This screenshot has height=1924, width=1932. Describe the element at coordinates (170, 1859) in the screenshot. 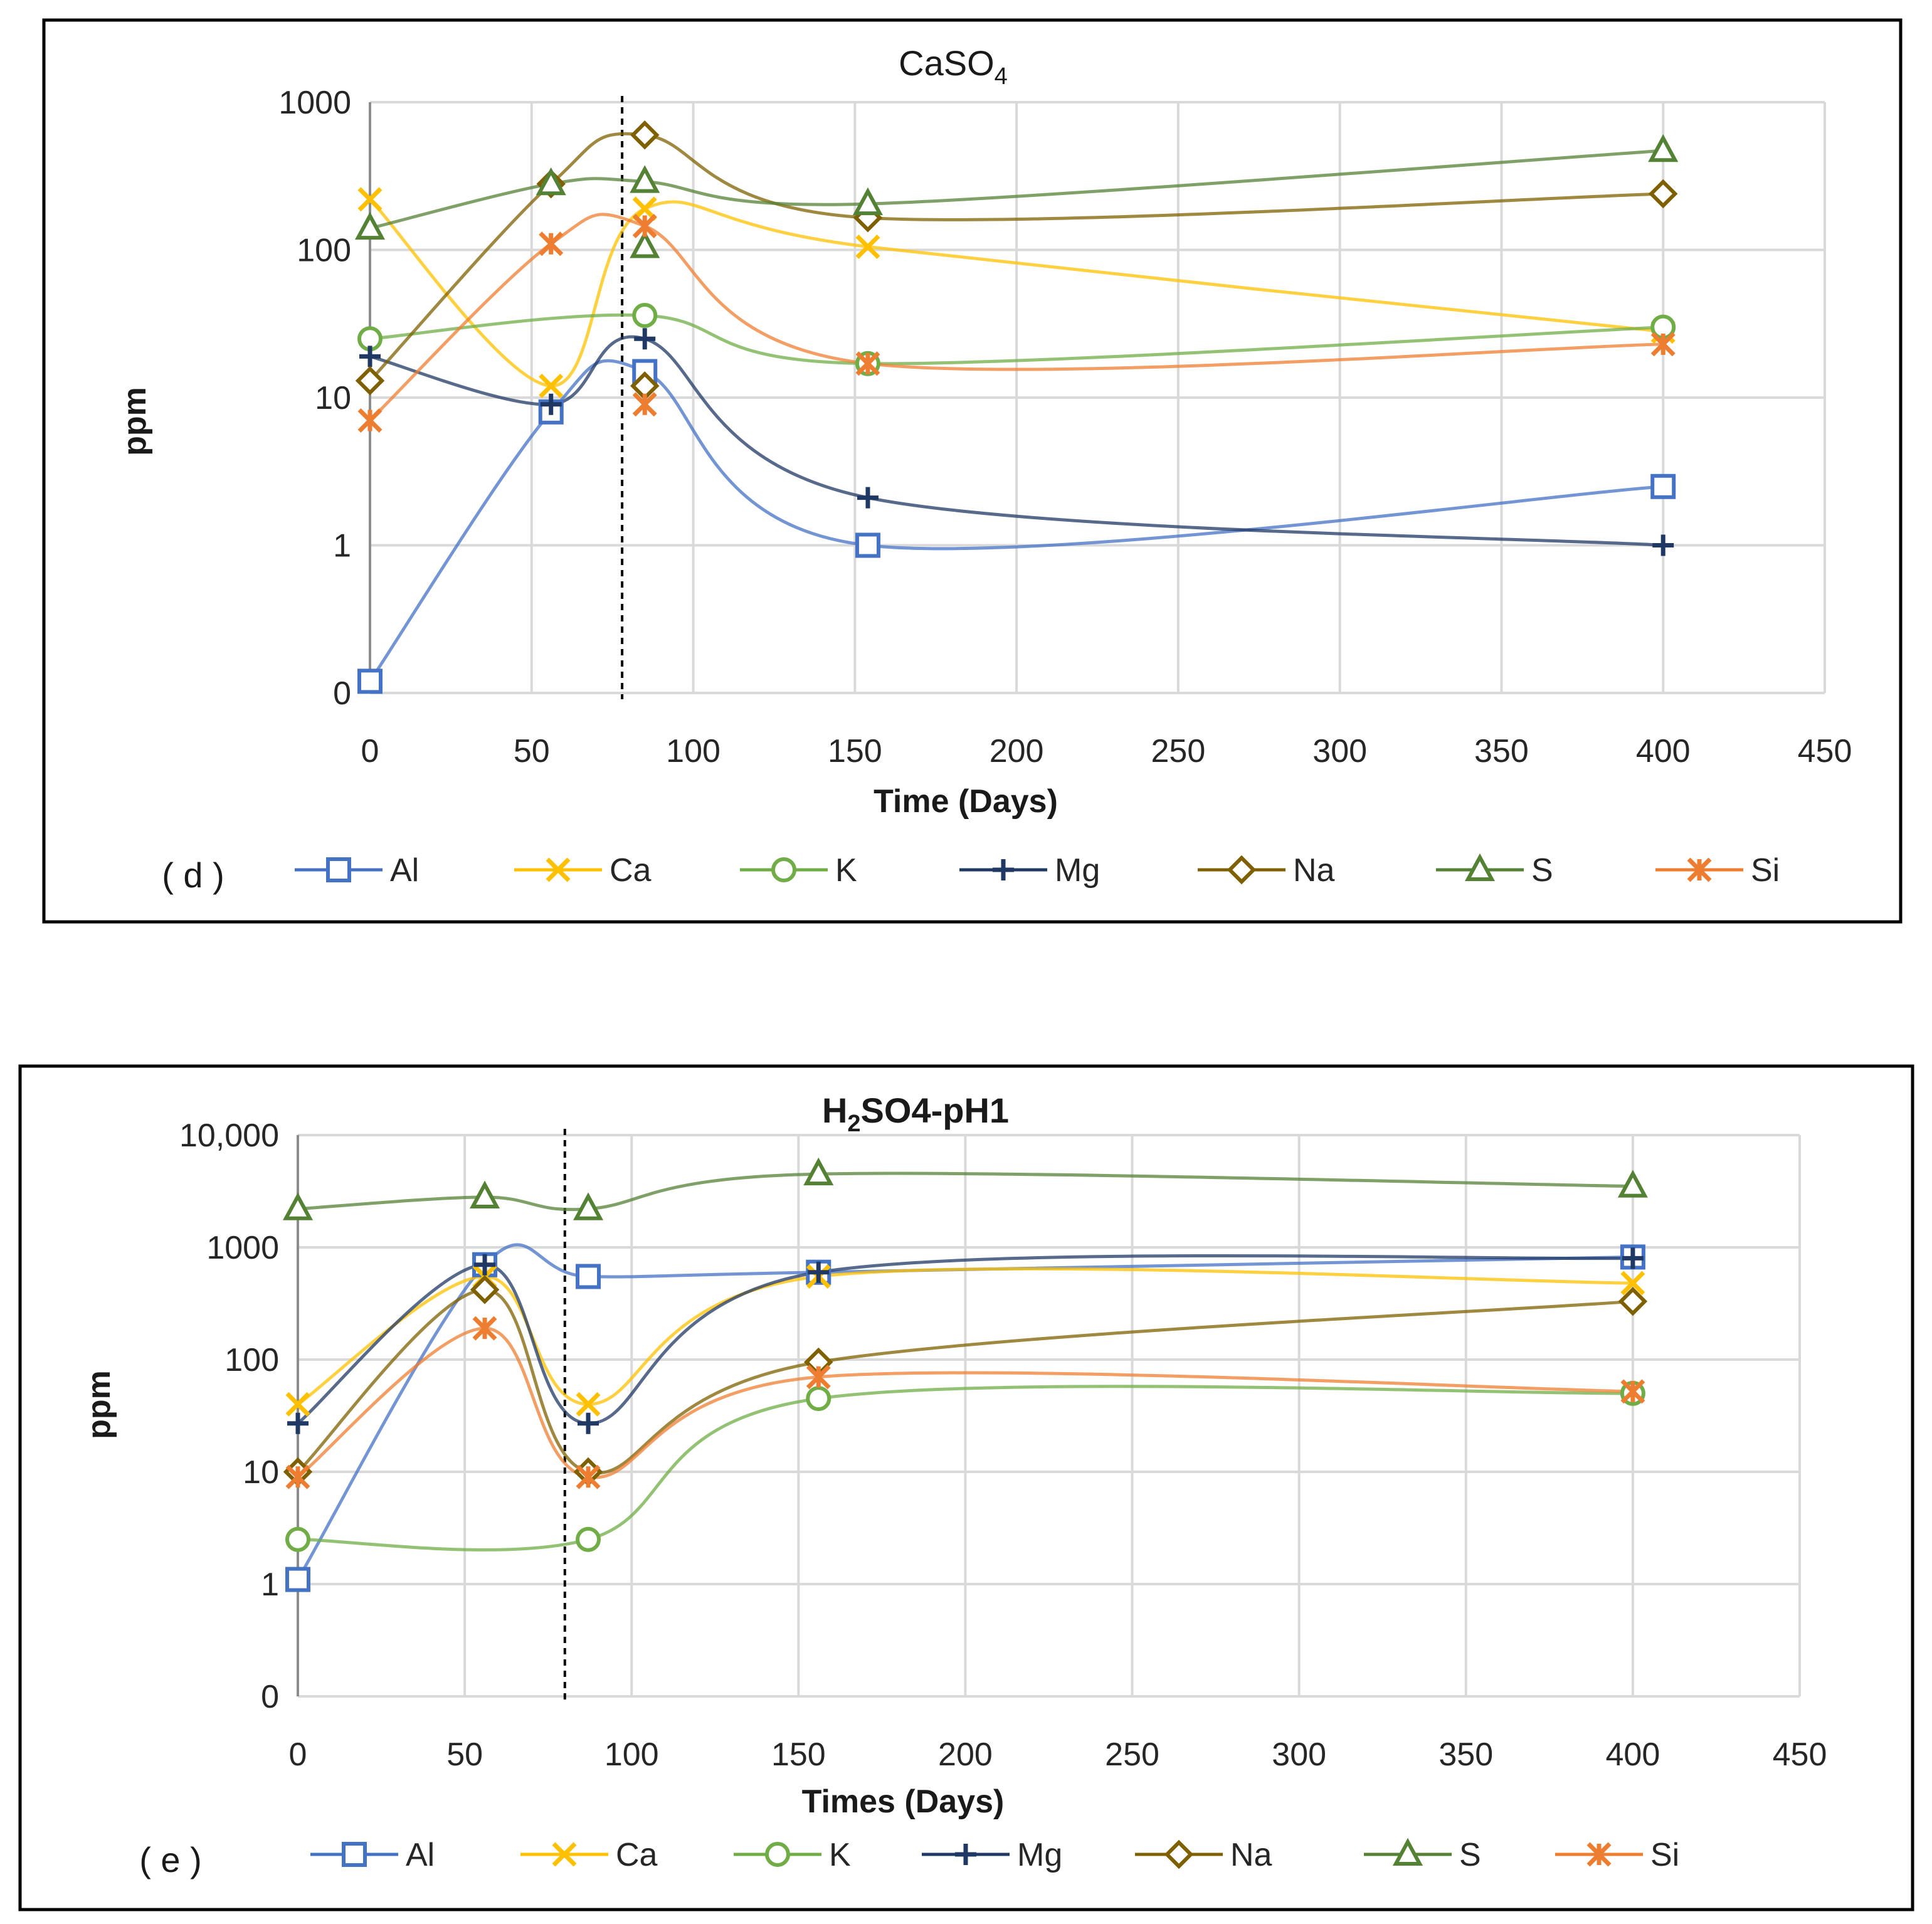

I see `panel-e-label: ( e )` at that location.